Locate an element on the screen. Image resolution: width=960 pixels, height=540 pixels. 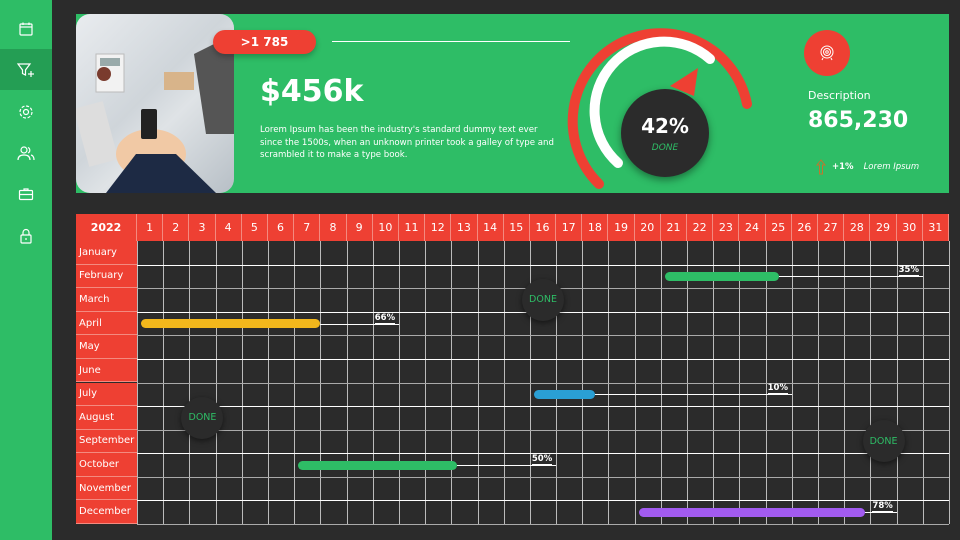
day-header: 8 is located at coordinates (333, 227).